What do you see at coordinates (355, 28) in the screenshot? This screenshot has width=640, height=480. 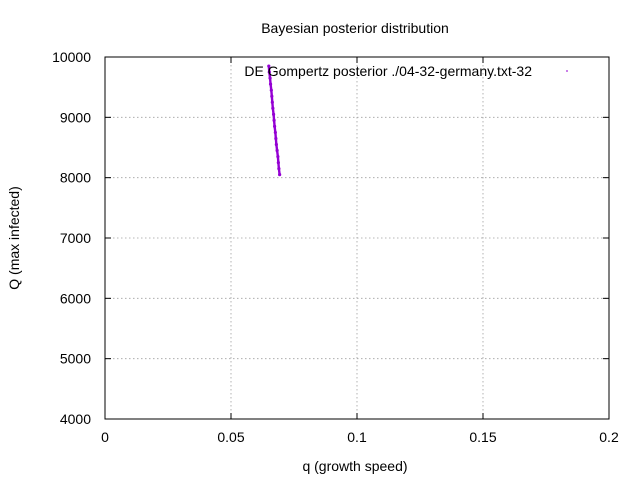 I see `chart-title: Bayesian posterior distribution` at bounding box center [355, 28].